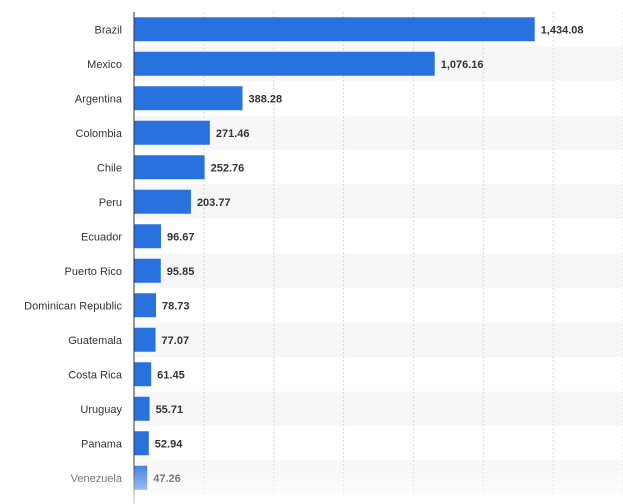  I want to click on value-label: 96.67, so click(181, 237).